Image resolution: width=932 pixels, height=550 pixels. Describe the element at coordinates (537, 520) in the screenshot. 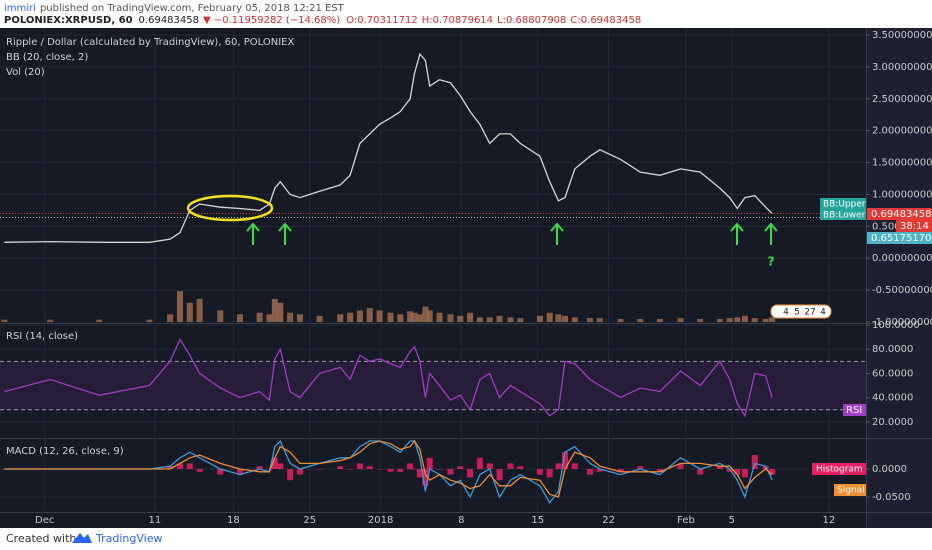

I see `x-tick-label: 15` at that location.